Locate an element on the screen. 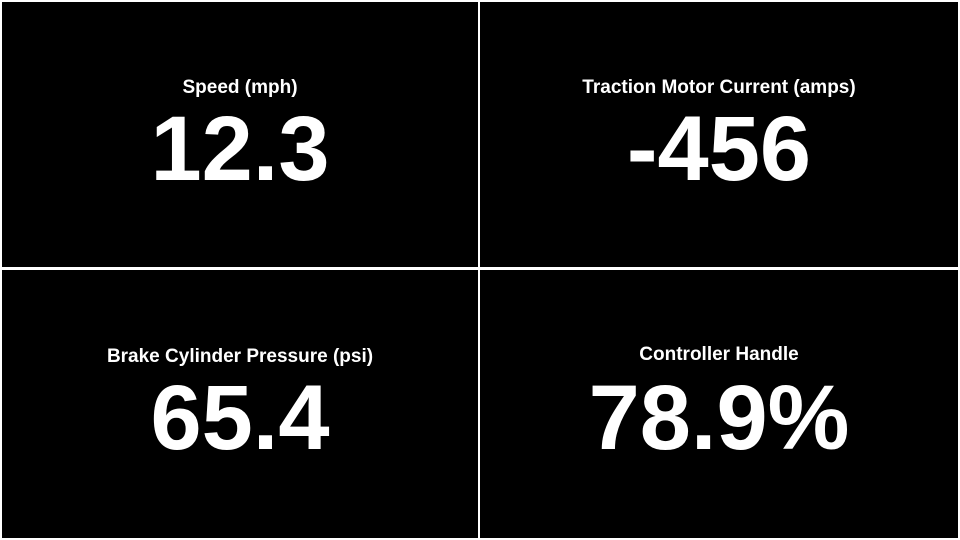  brake-cylinder-pressure-label: Brake Cylinder Pressure (psi) is located at coordinates (240, 356).